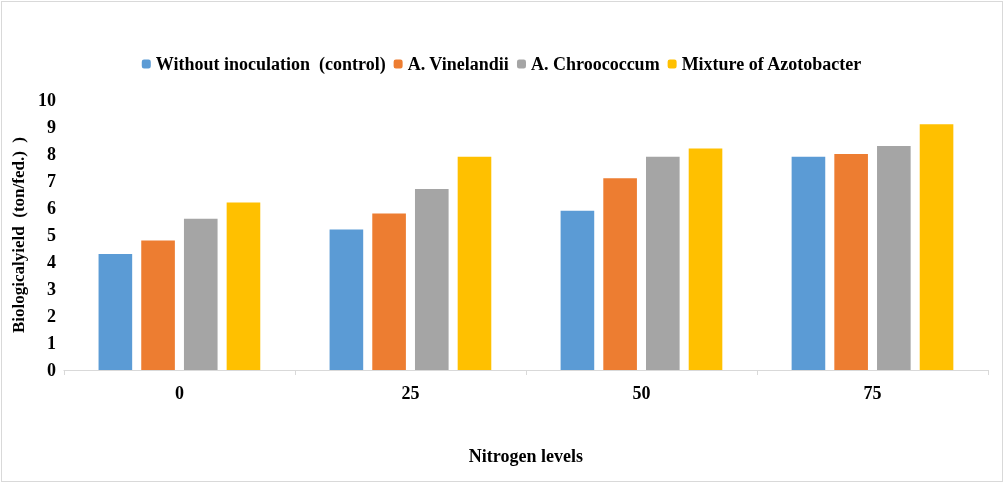 The height and width of the screenshot is (483, 1004). Describe the element at coordinates (18, 235) in the screenshot. I see `y-axis-title: Biologicalyield (ton/fed.) )` at that location.